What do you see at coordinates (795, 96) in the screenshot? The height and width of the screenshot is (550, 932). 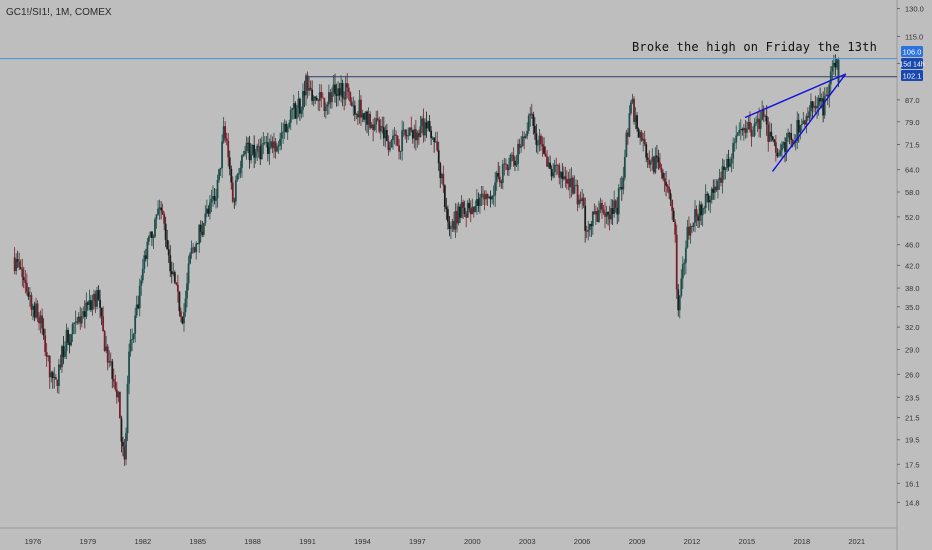 I see `wedge-upper-trendline` at bounding box center [795, 96].